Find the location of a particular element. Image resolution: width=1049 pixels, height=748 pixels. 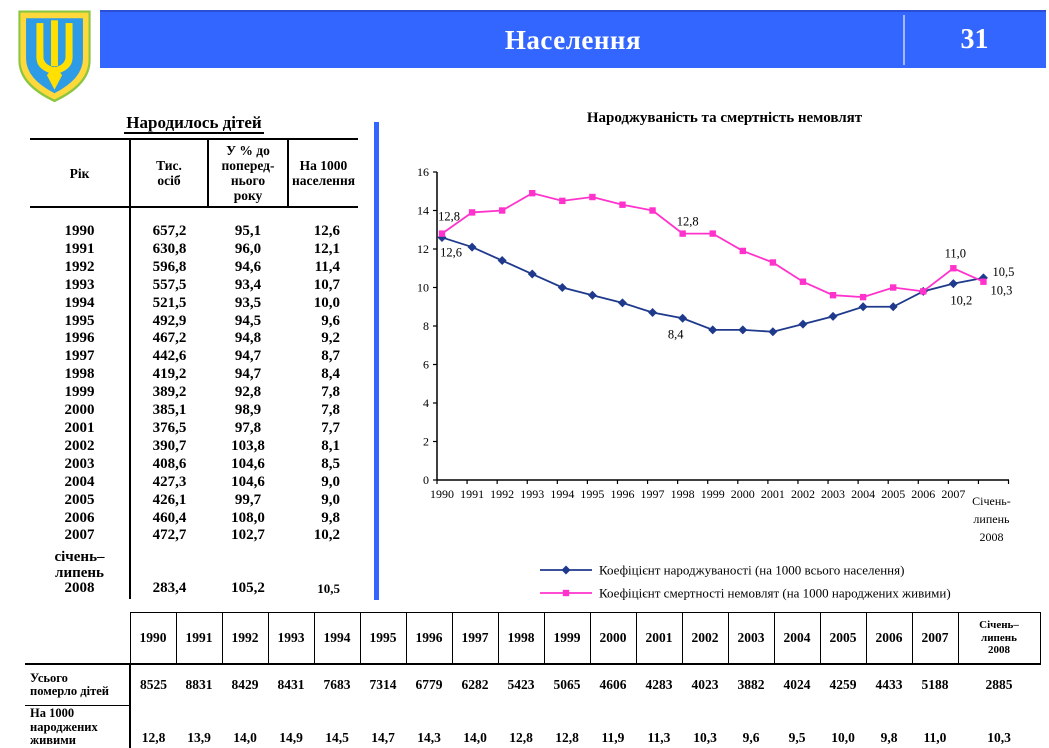

data-point-label: 10,5 is located at coordinates (1004, 272).